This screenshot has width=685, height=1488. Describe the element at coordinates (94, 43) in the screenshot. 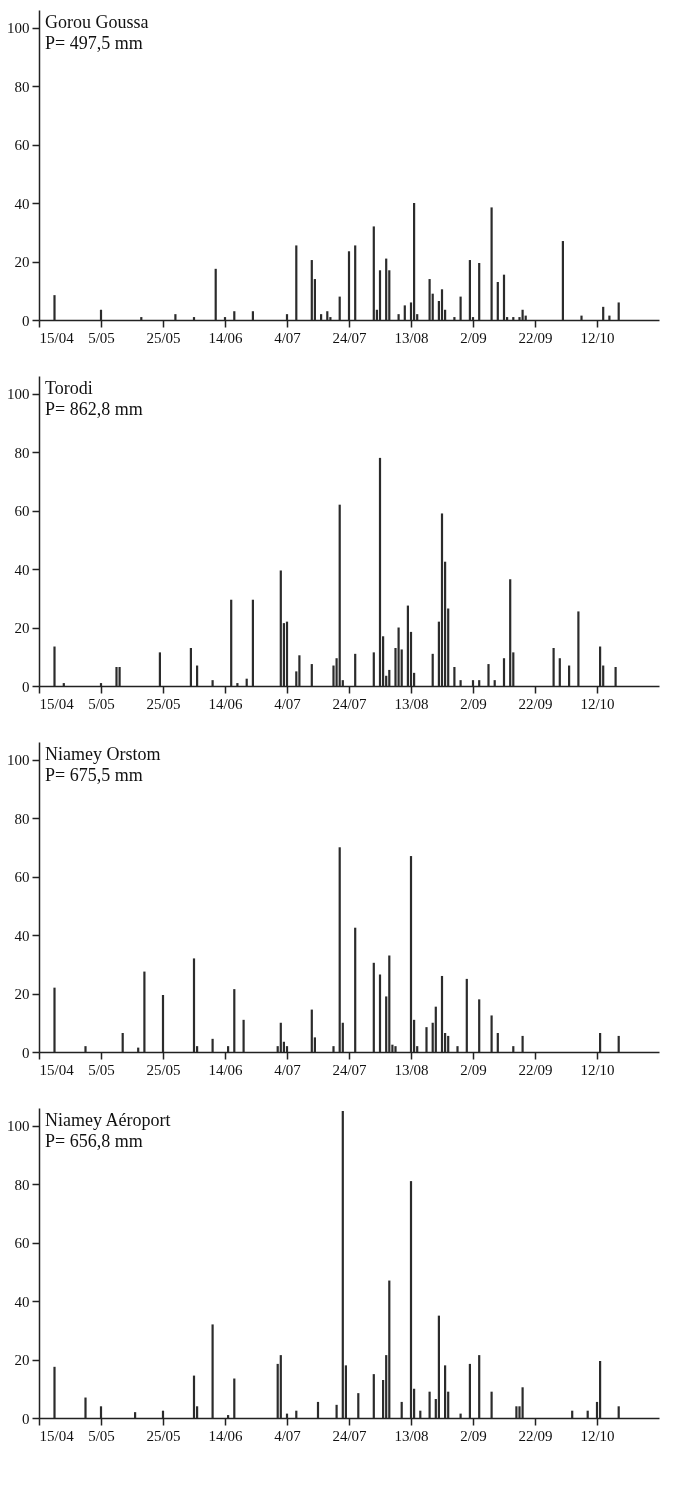

I see `text: P= 497,5 mm` at that location.